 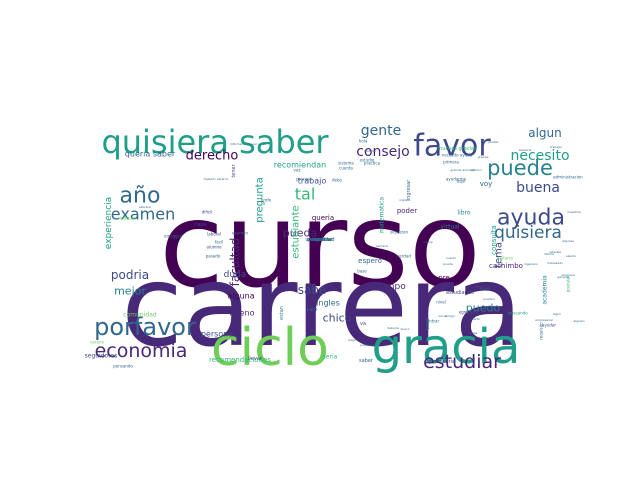 I want to click on word-verdad: verdad, so click(x=404, y=256).